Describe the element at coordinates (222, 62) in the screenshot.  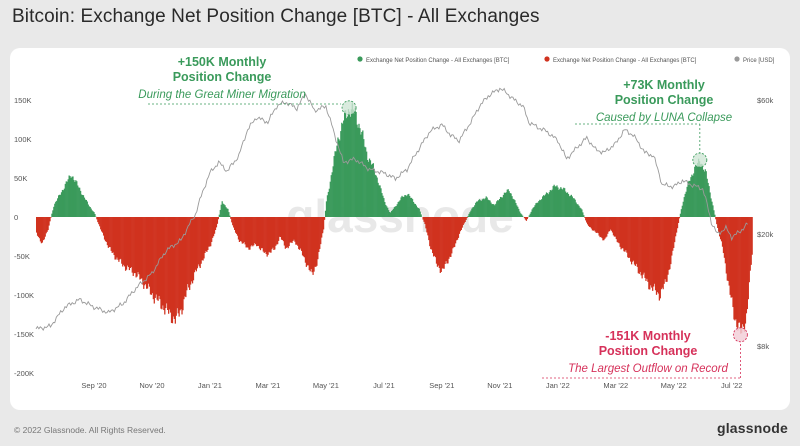
I see `annotation-heading: +150K Monthly` at that location.